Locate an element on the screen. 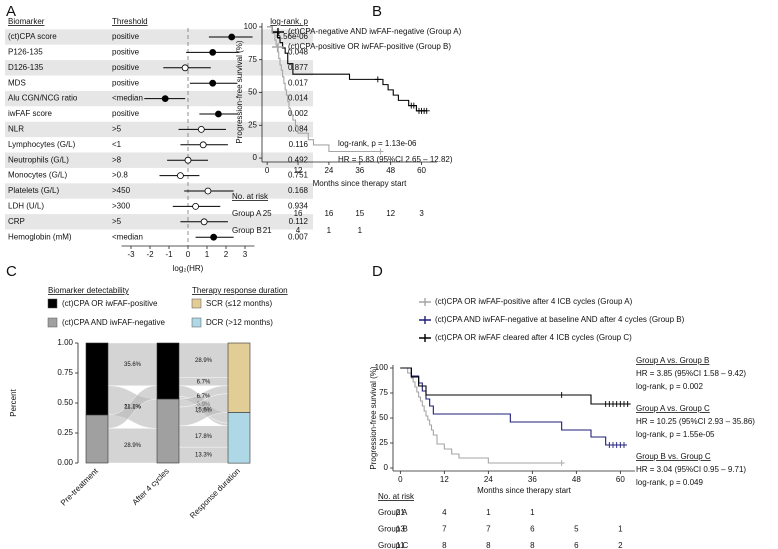  annotation: Group A vs. Group B is located at coordinates (672, 360).